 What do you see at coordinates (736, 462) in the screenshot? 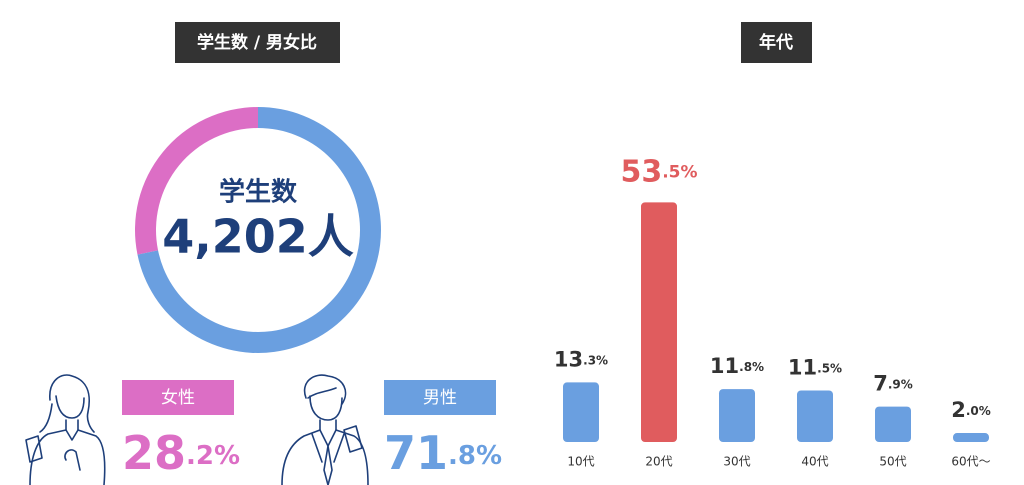
I see `x-tick-label: 30代` at bounding box center [736, 462].